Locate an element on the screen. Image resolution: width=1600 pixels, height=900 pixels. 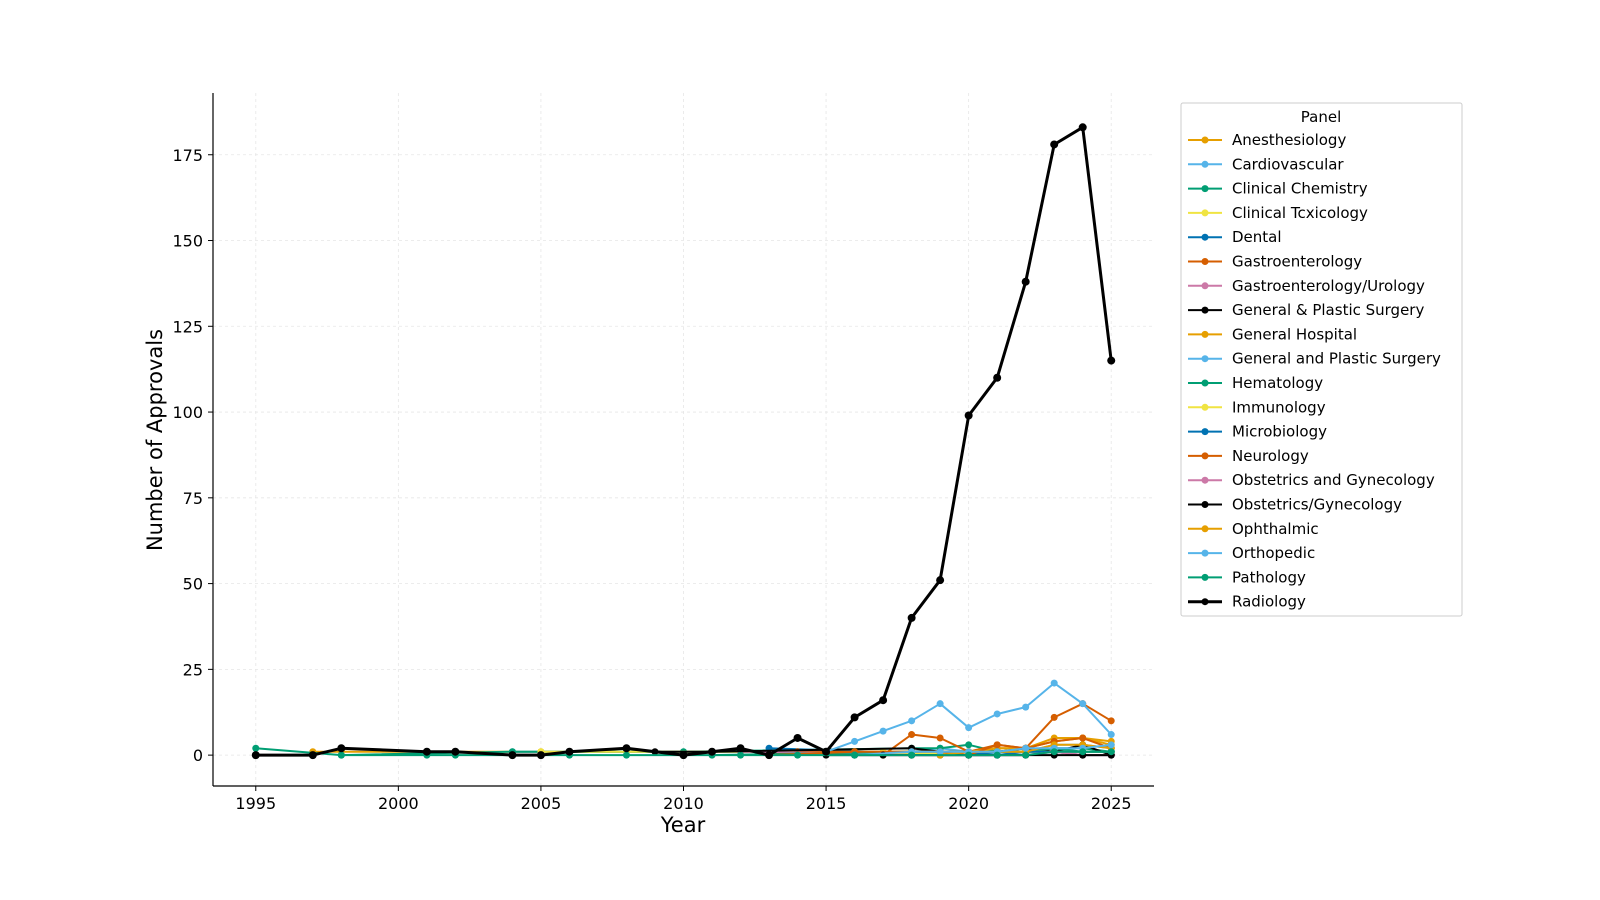
legend-entry: Obstetrics and Gynecology is located at coordinates (1311, 480).